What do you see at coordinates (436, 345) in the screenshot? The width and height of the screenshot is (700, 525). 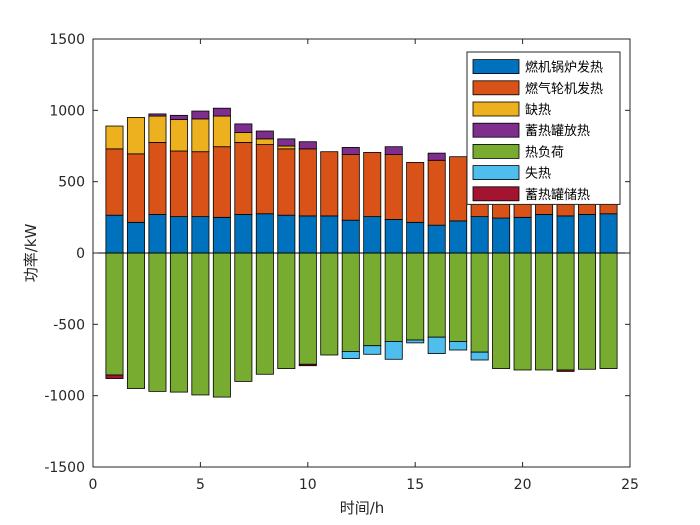 I see `bar-失热-16` at bounding box center [436, 345].